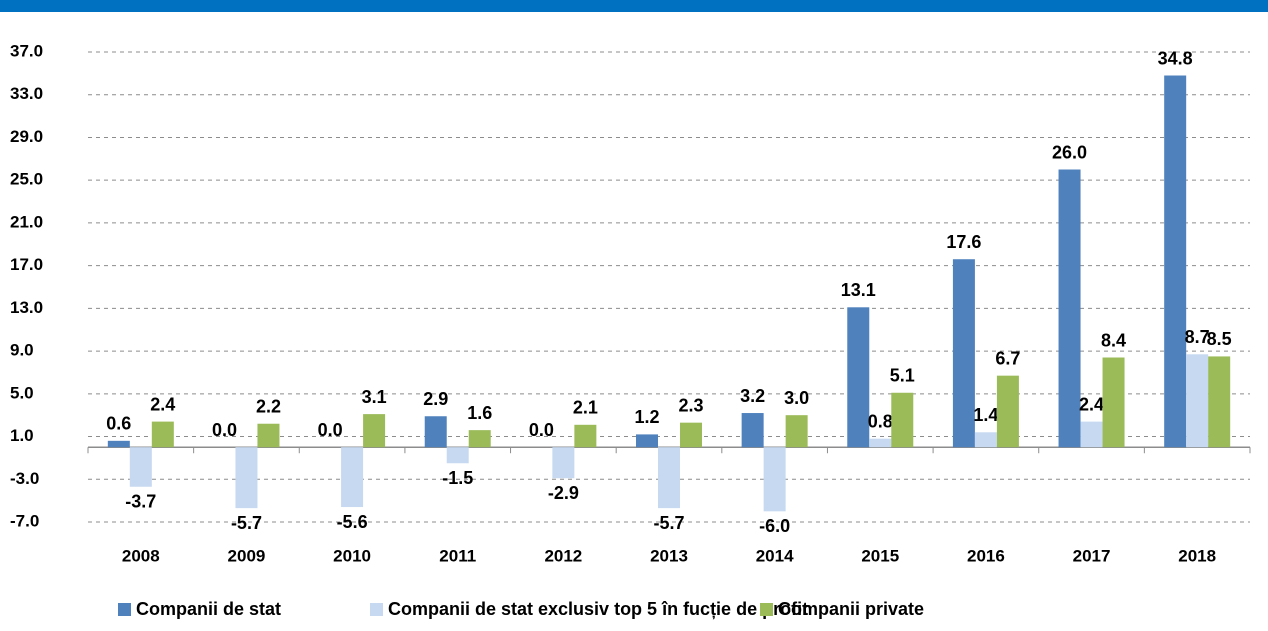  Describe the element at coordinates (26, 136) in the screenshot. I see `y-tick-label: 29.0` at that location.